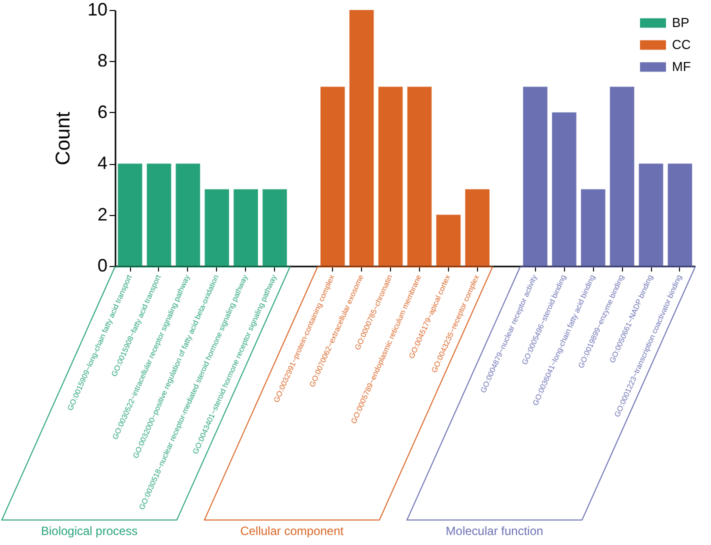 The height and width of the screenshot is (545, 711). I want to click on text: Biological process, so click(89, 531).